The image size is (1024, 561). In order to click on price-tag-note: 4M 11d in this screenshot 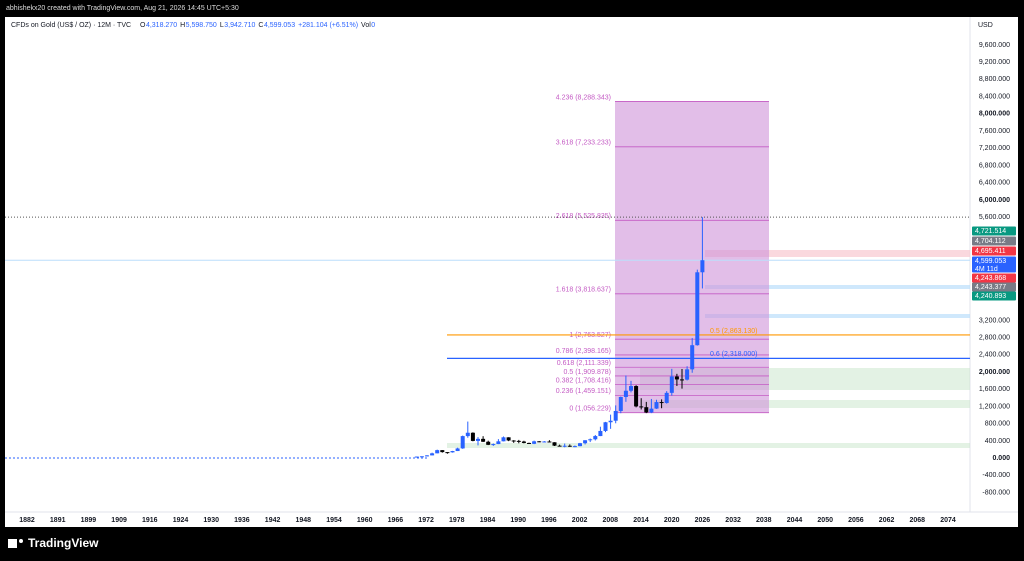, I will do `click(986, 269)`.